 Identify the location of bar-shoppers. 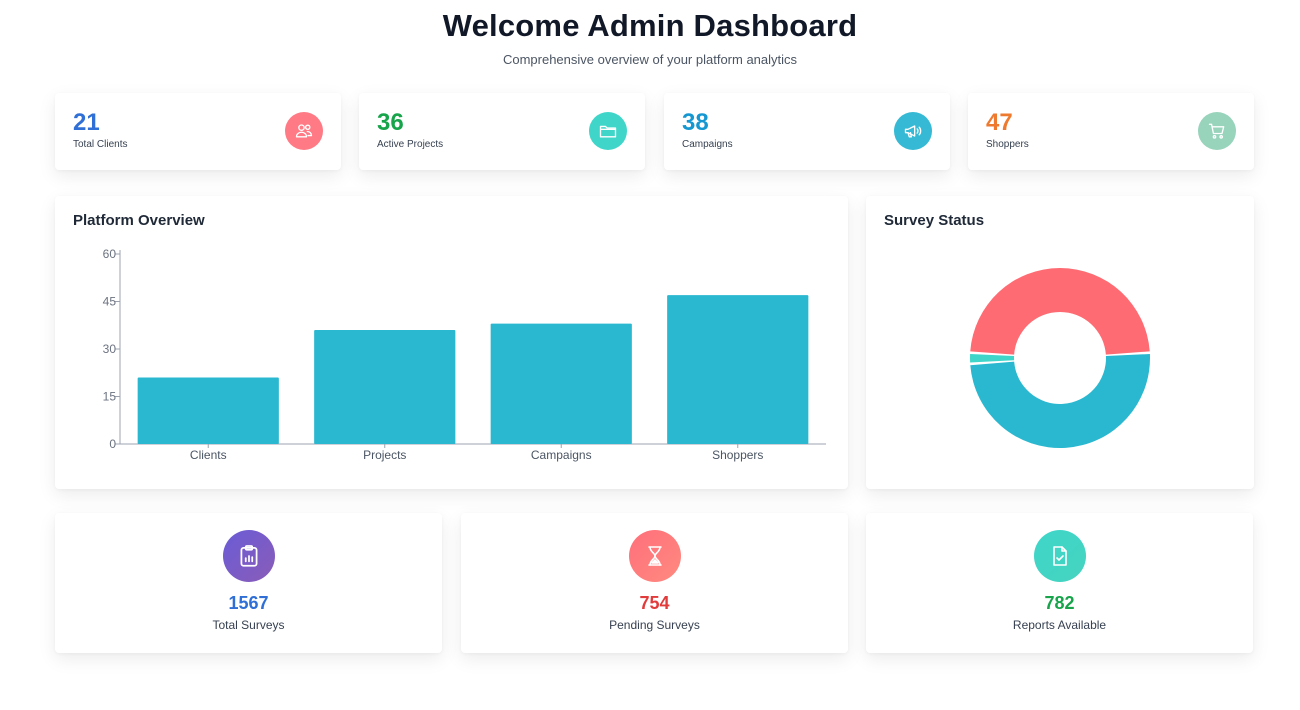
(738, 369).